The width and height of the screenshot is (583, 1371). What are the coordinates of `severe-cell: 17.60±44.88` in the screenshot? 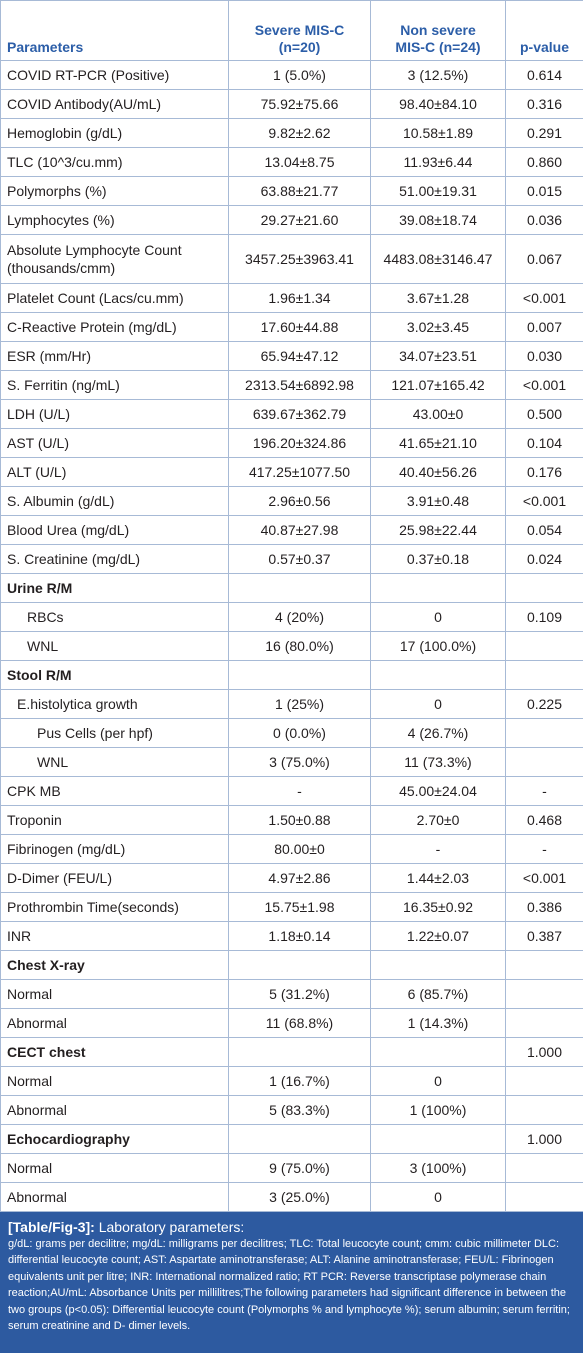 It's located at (299, 327).